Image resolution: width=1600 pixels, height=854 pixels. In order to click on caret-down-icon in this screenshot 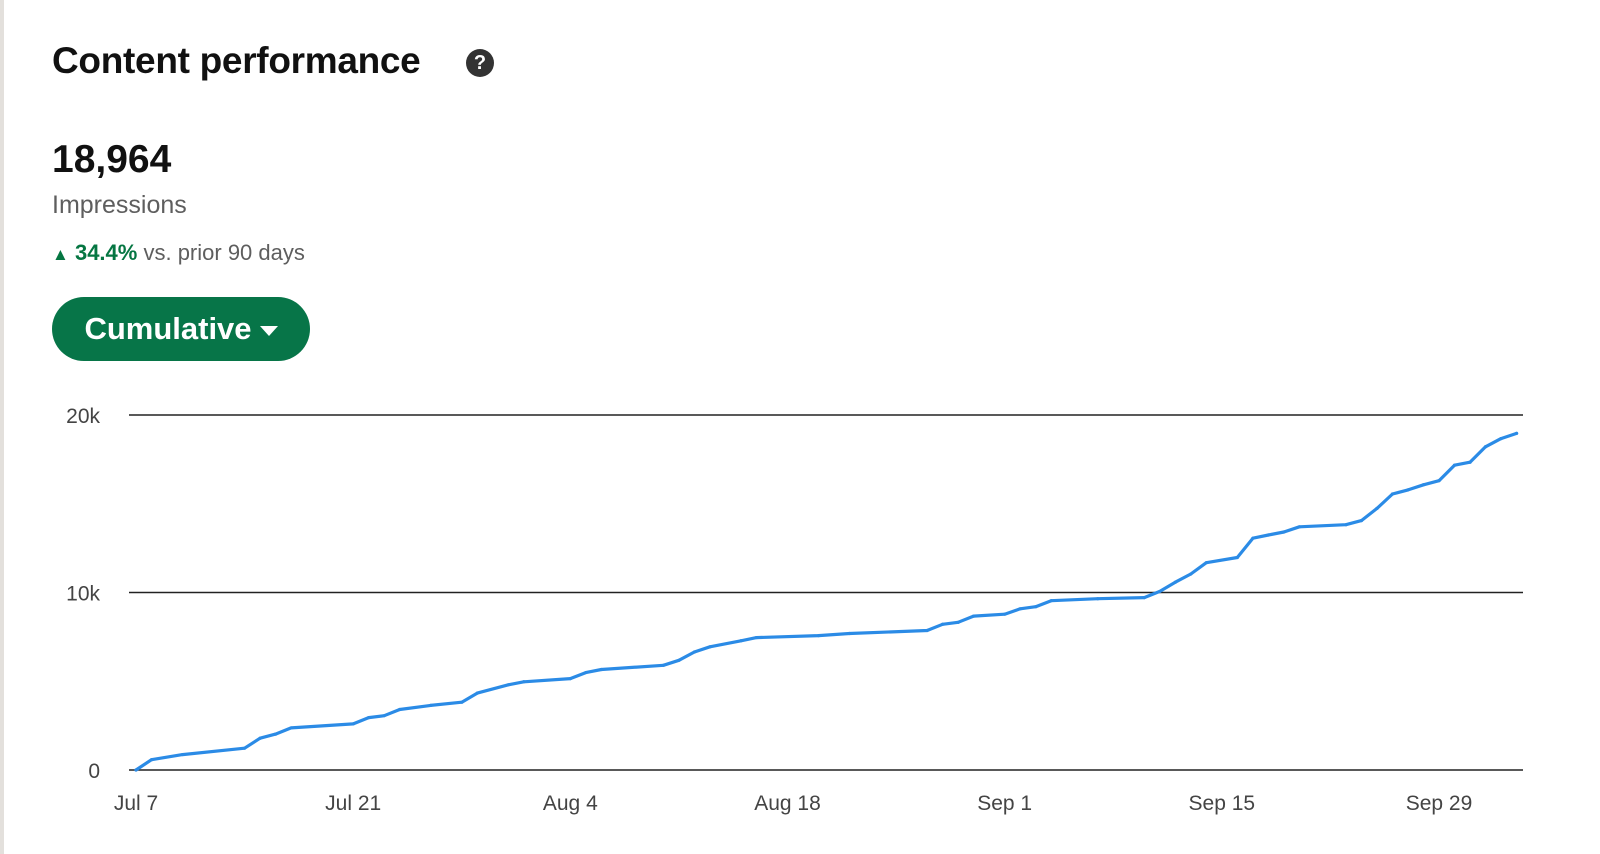, I will do `click(268, 331)`.